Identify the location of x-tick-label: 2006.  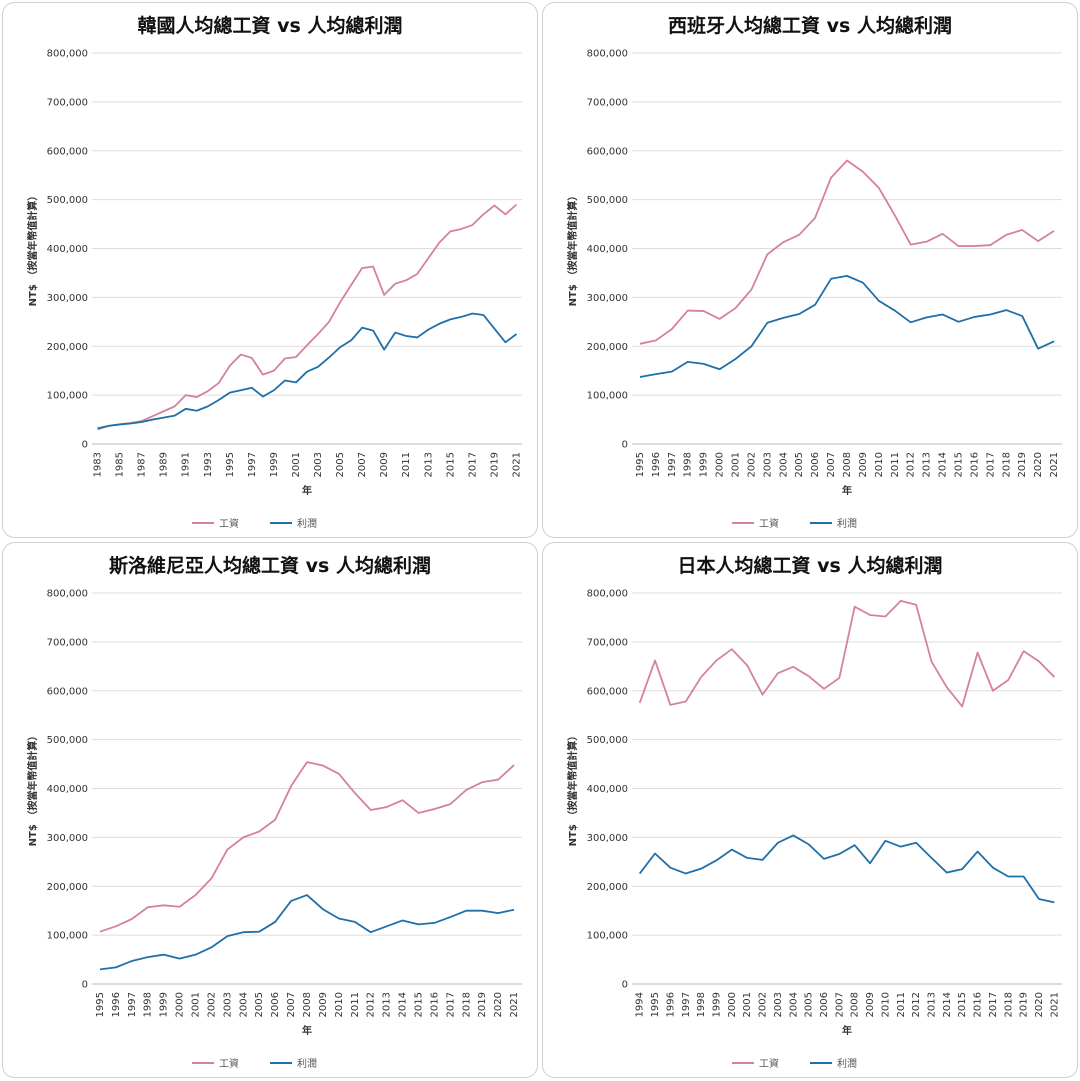
(824, 1004).